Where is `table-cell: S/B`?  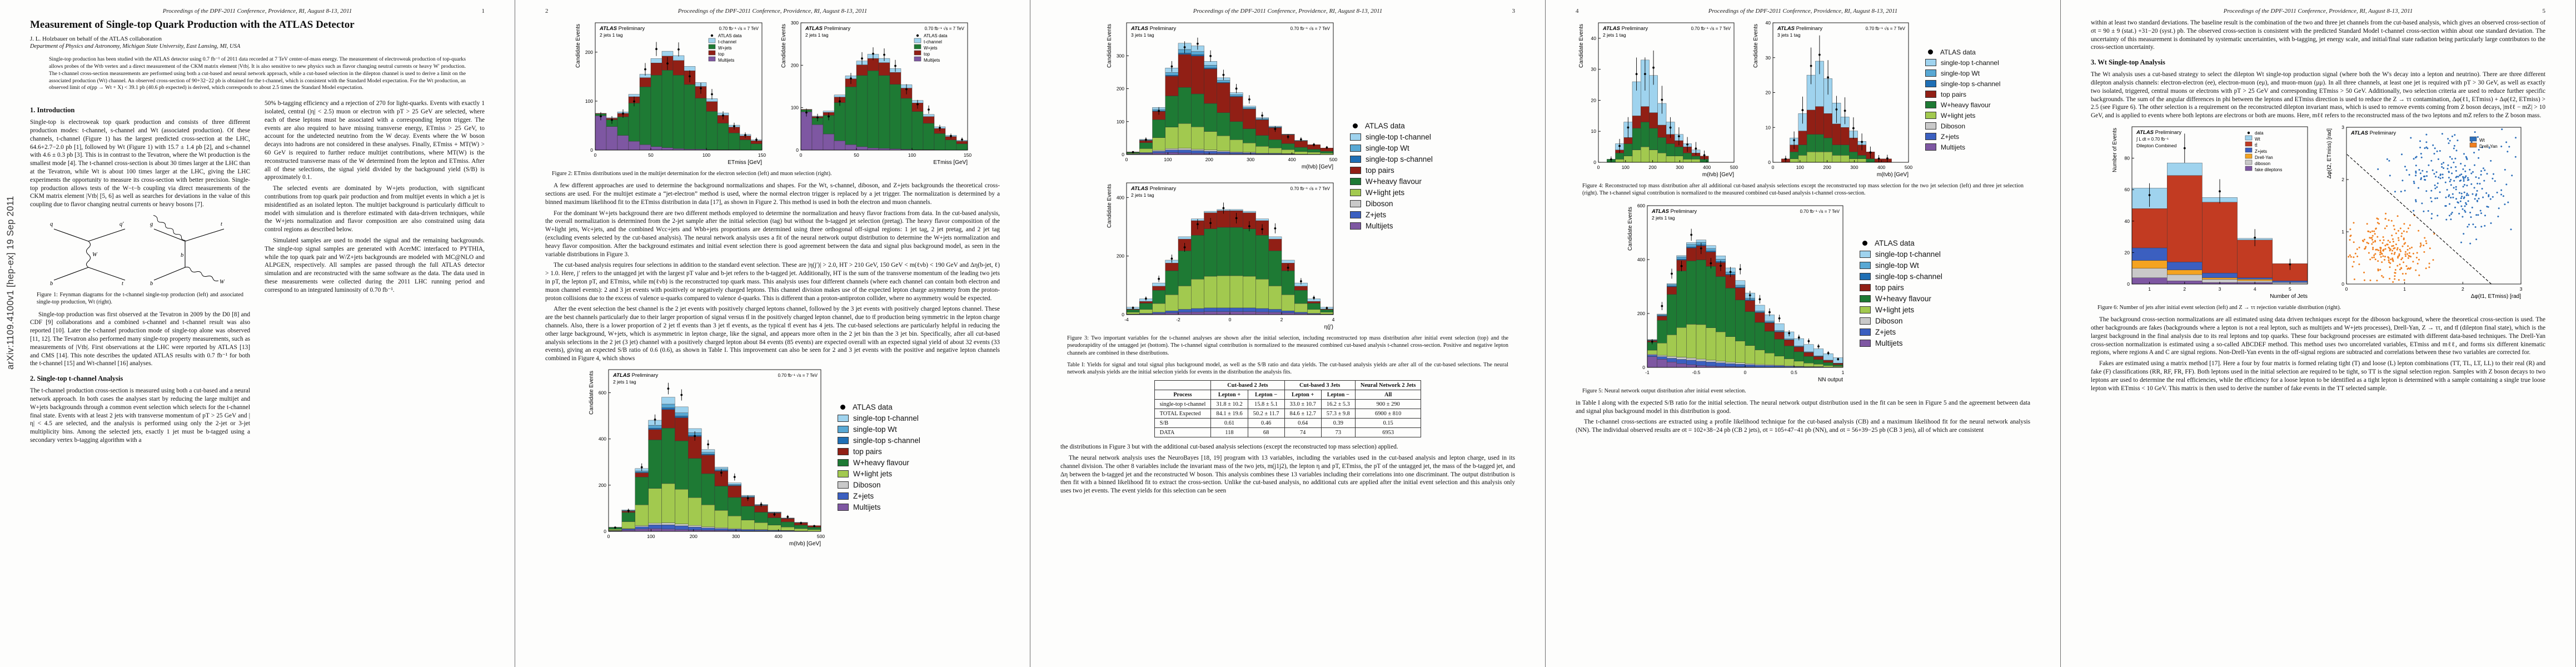 table-cell: S/B is located at coordinates (1183, 423).